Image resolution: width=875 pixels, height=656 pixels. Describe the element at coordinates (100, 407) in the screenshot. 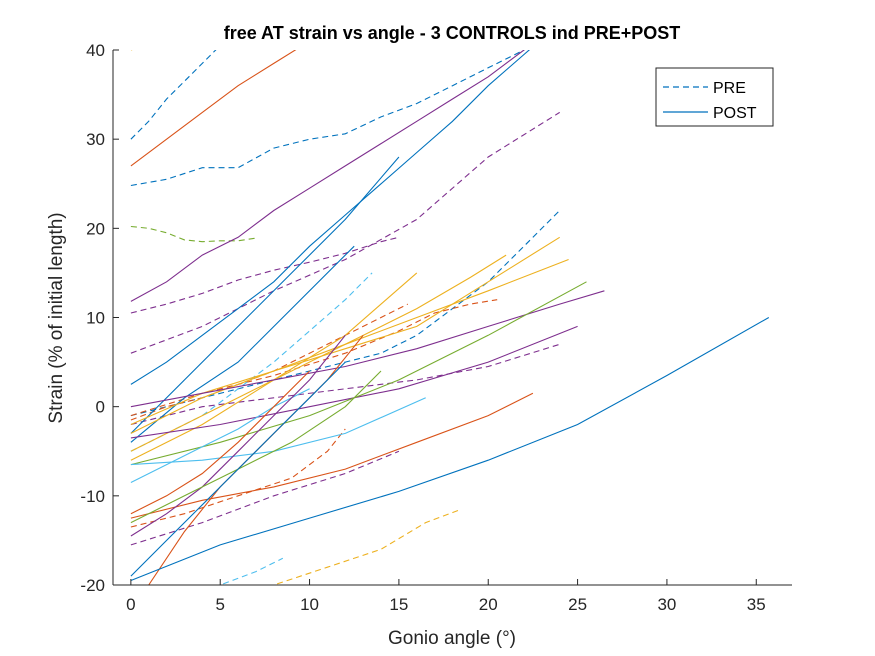

I see `y-tick-label: 0` at that location.